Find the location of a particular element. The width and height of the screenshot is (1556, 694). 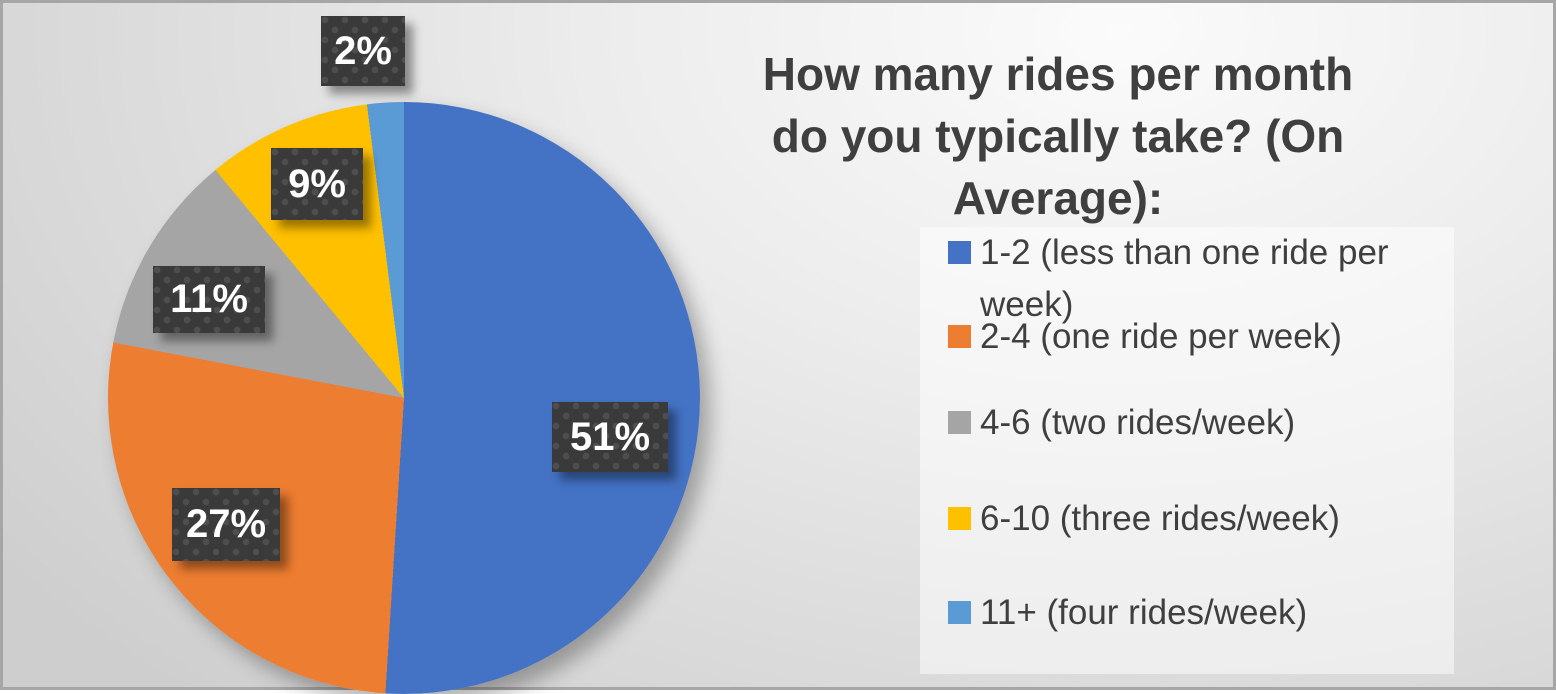

legend-swatch-lightblue is located at coordinates (959, 612).